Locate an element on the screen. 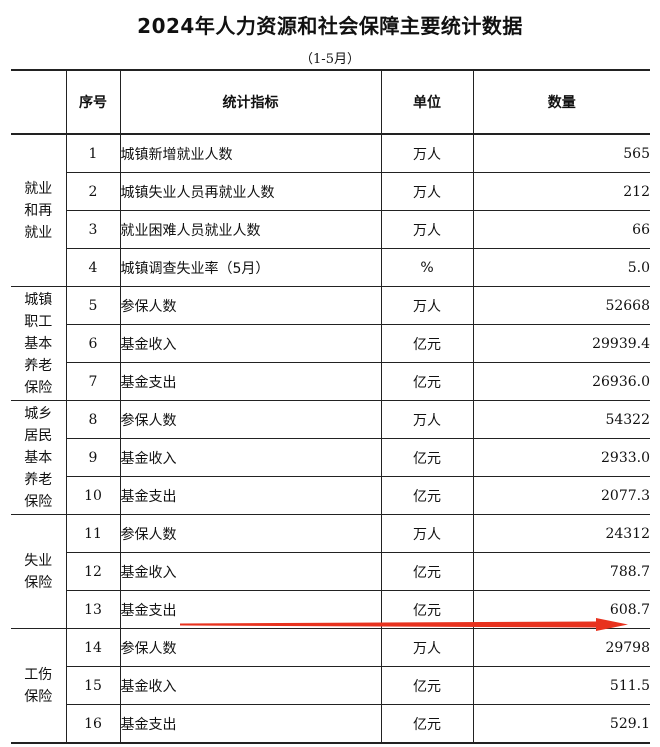  table-row: 7 基金支出 亿元 26936.0 is located at coordinates (330, 381).